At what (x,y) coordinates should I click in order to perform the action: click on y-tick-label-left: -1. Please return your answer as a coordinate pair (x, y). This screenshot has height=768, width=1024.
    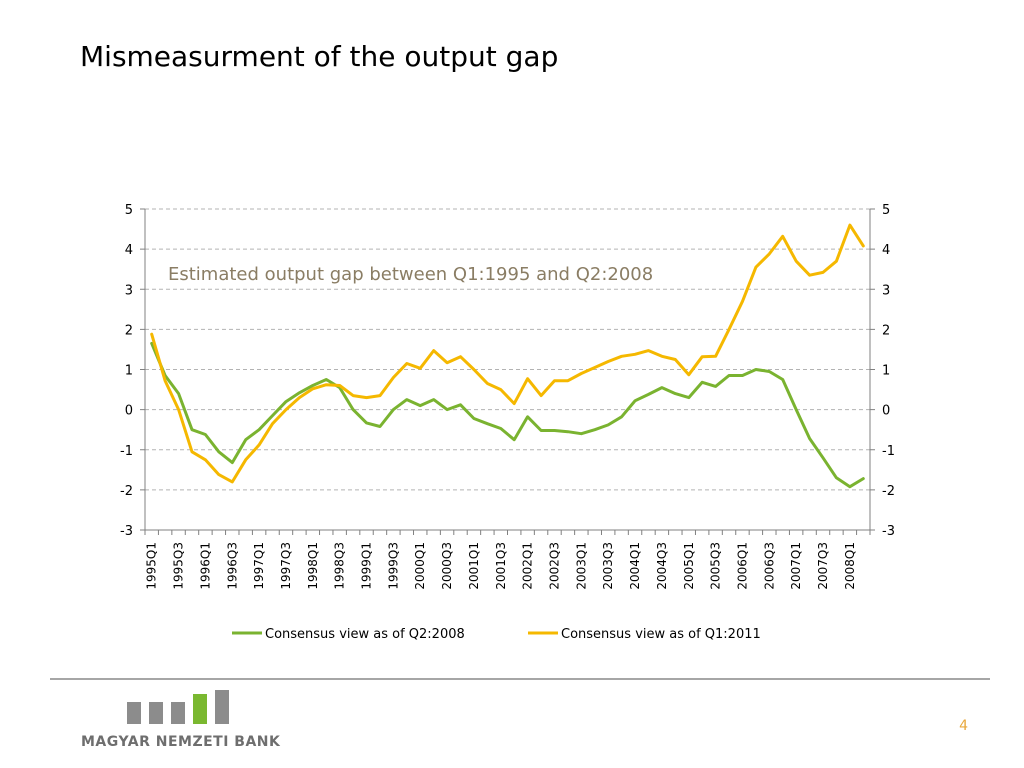
    Looking at the image, I should click on (126, 451).